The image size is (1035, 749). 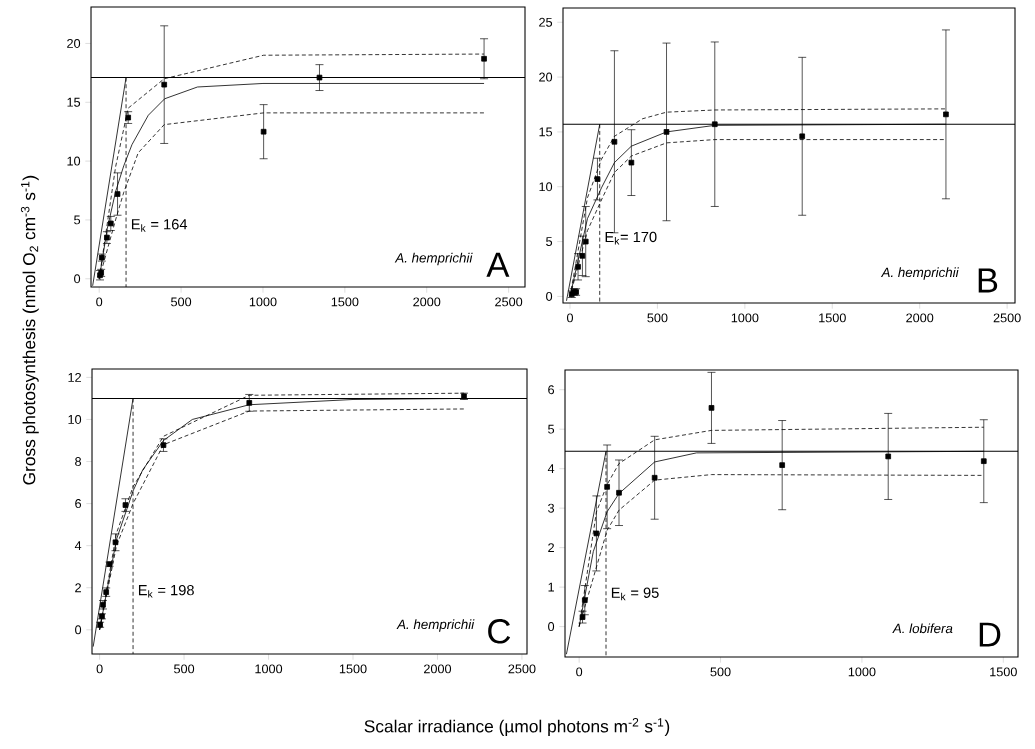 What do you see at coordinates (990, 634) in the screenshot?
I see `annotation: D` at bounding box center [990, 634].